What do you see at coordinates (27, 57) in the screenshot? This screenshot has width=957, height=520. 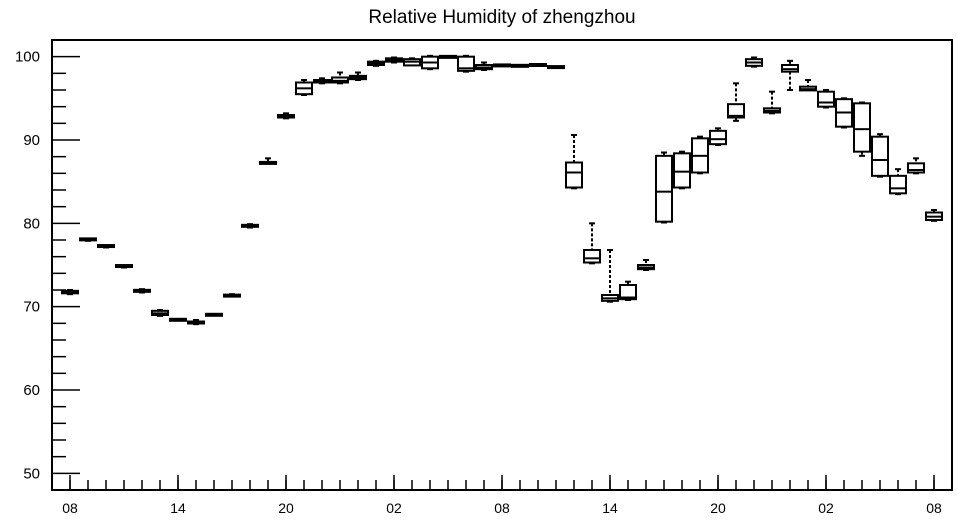 I see `y-tick-label: 100` at bounding box center [27, 57].